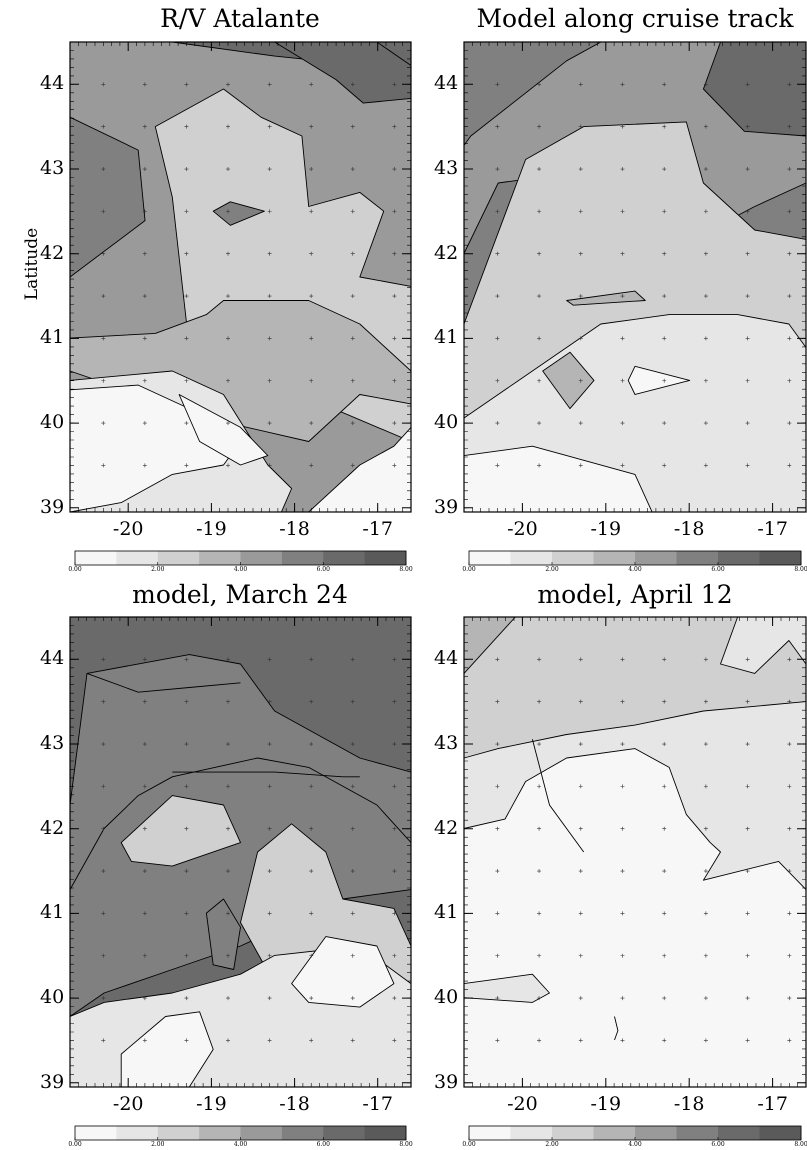 The height and width of the screenshot is (1150, 807). I want to click on colorbar-tick-label: 0.00, so click(75, 569).